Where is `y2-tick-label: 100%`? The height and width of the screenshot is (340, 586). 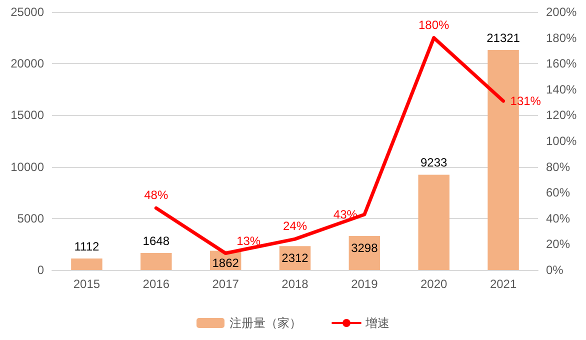
y2-tick-label: 100% is located at coordinates (562, 141).